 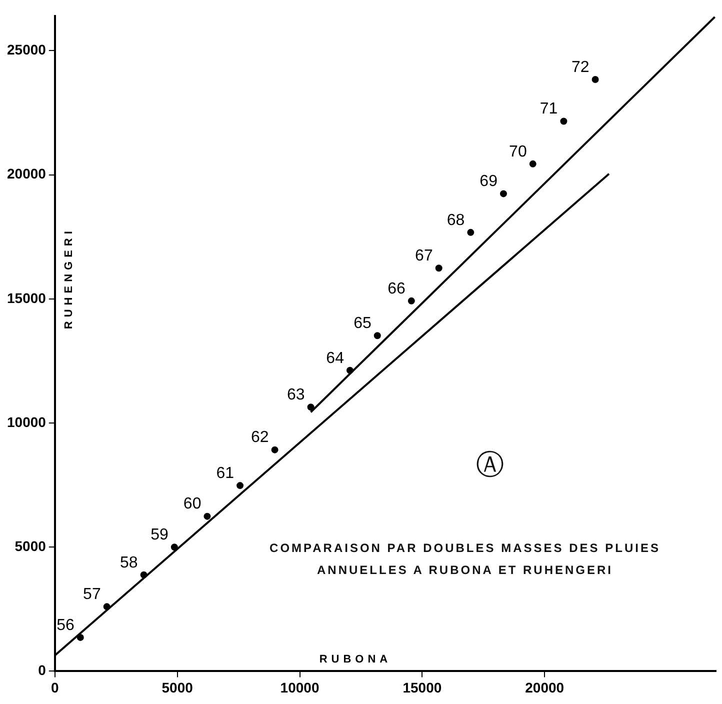 What do you see at coordinates (42, 670) in the screenshot?
I see `y-tick-label: 0` at bounding box center [42, 670].